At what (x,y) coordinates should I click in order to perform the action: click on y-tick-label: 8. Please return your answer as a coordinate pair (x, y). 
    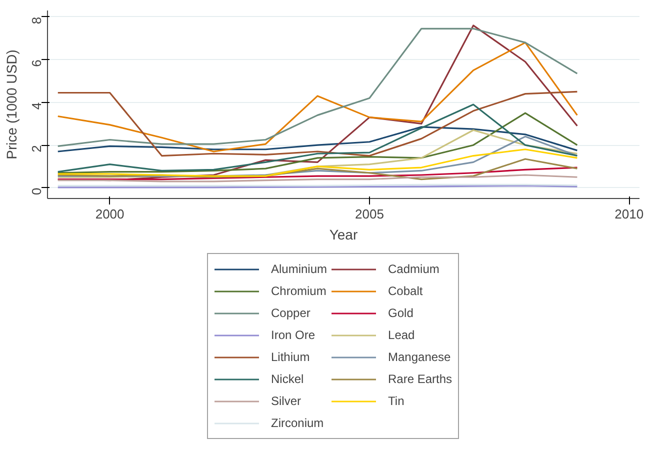
    Looking at the image, I should click on (36, 20).